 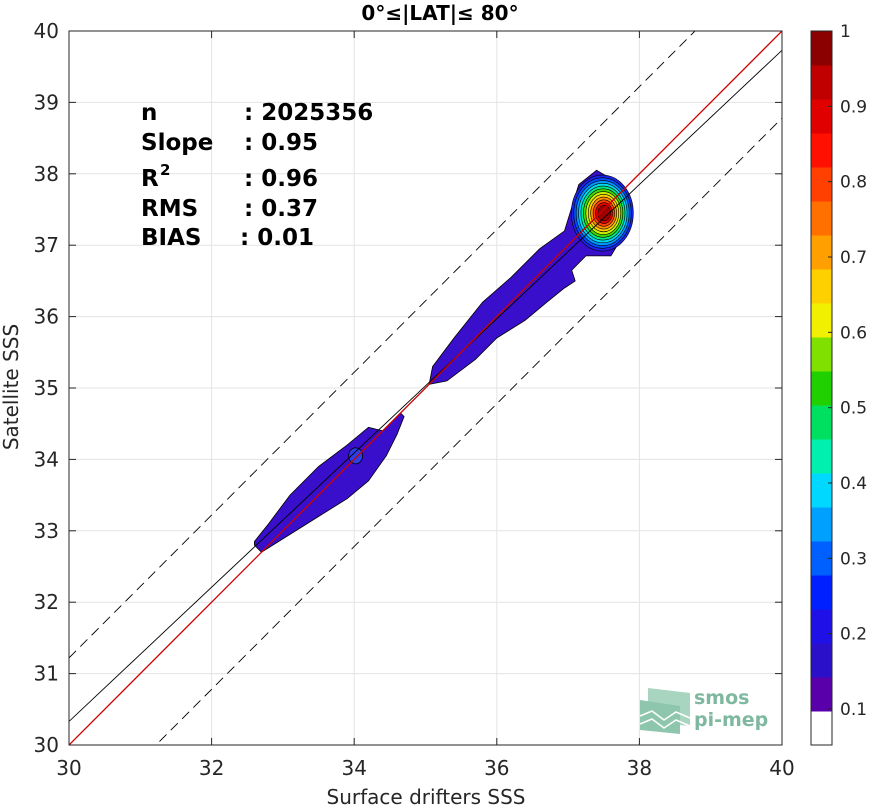 What do you see at coordinates (665, 711) in the screenshot?
I see `logo-icon` at bounding box center [665, 711].